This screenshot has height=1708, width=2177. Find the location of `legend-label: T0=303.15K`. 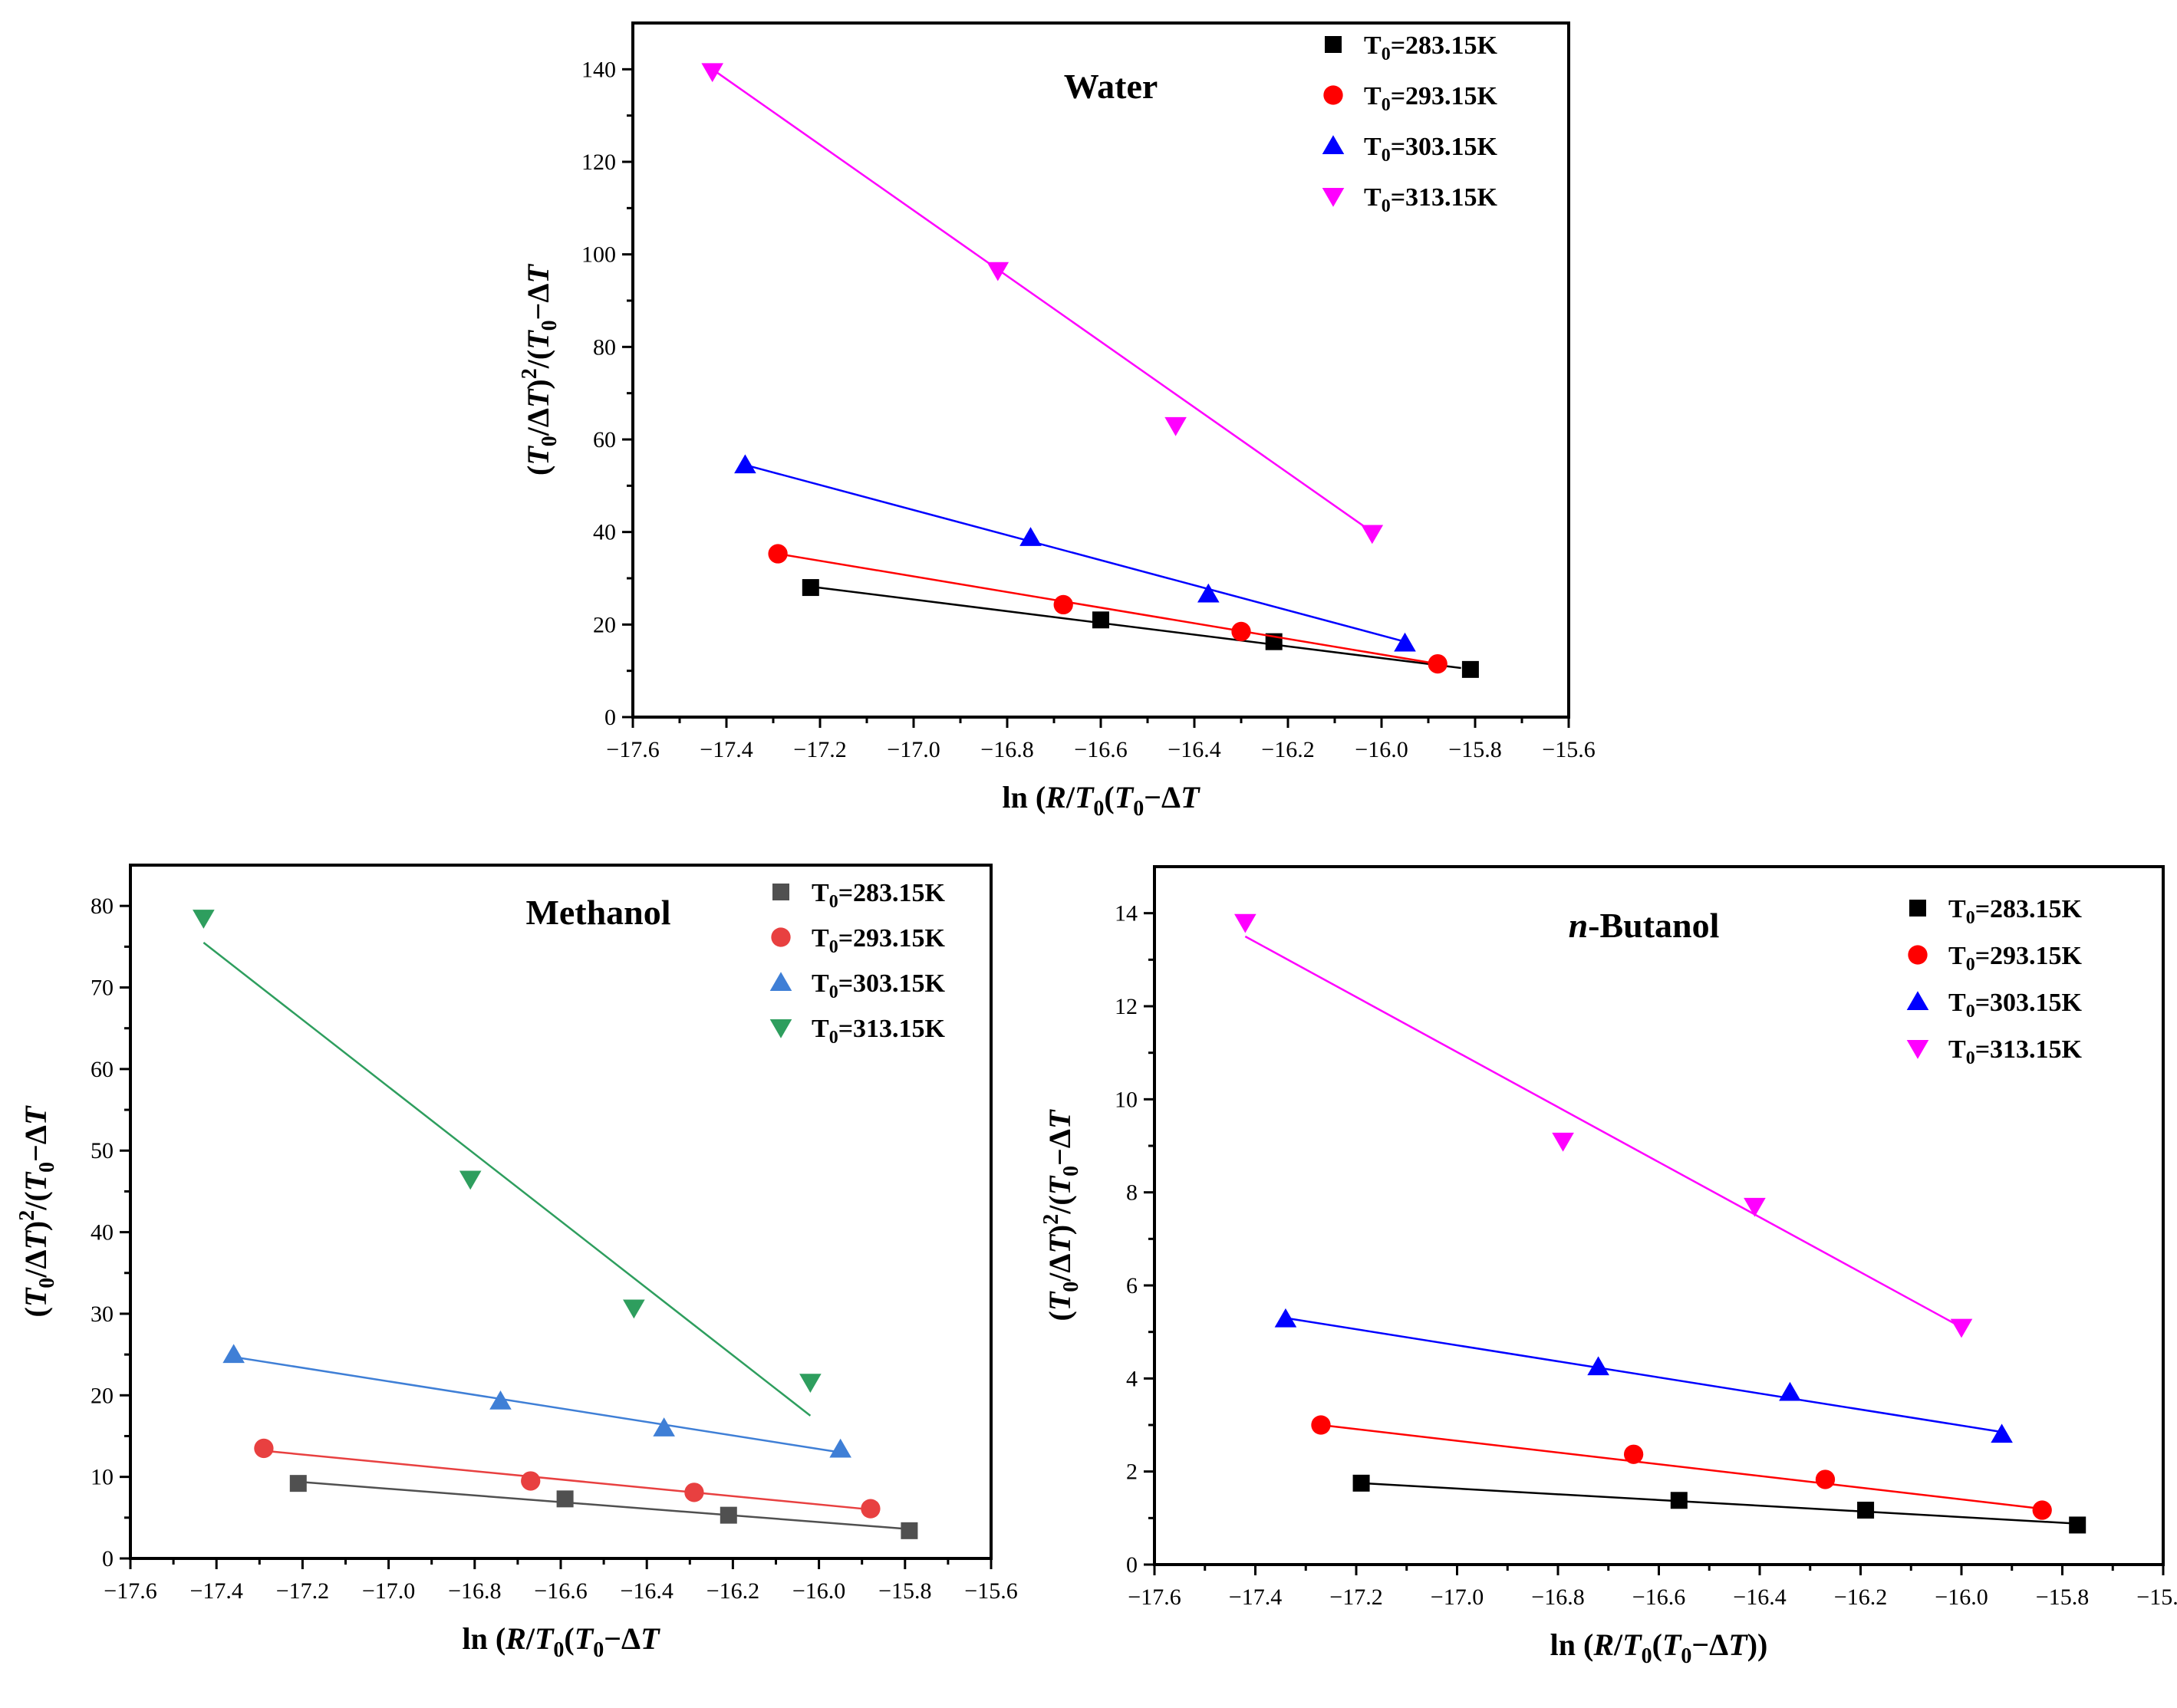

legend-label: T0=303.15K is located at coordinates (879, 986).